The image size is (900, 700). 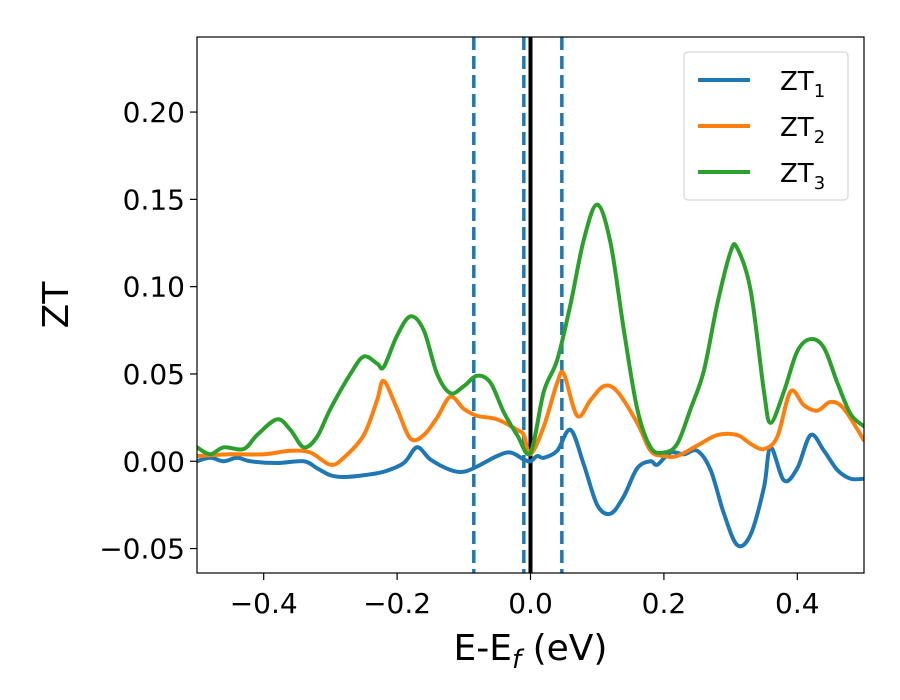 I want to click on x-axis-title: E-Ef (eV), so click(x=531, y=651).